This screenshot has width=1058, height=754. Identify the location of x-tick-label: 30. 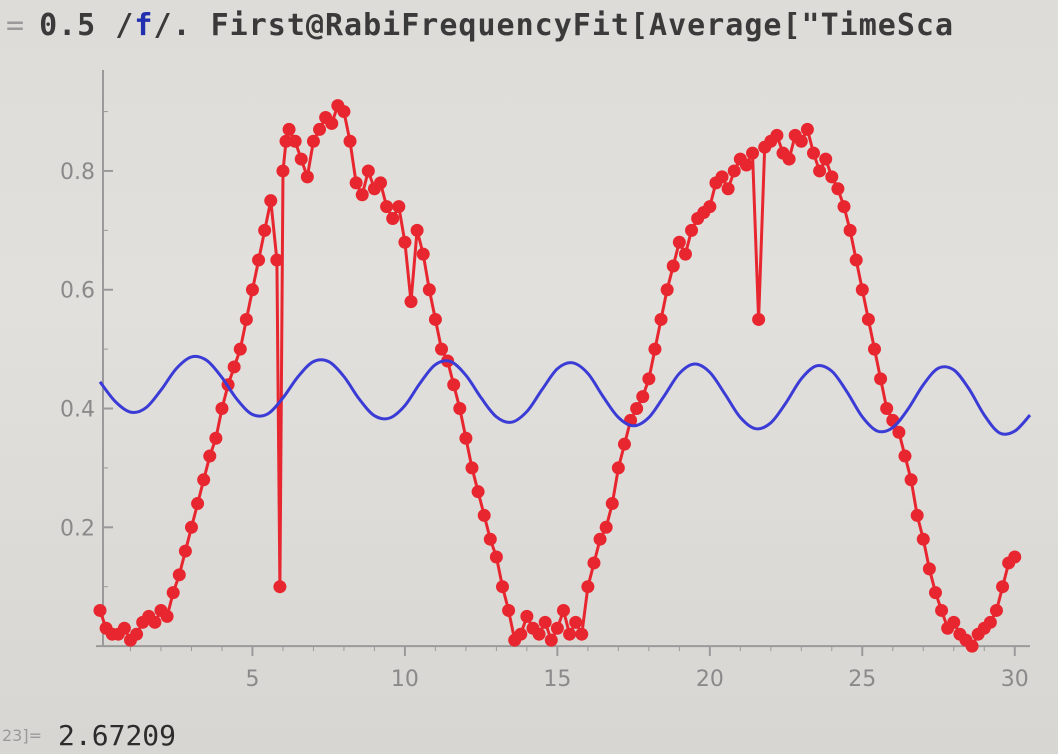
(1015, 679).